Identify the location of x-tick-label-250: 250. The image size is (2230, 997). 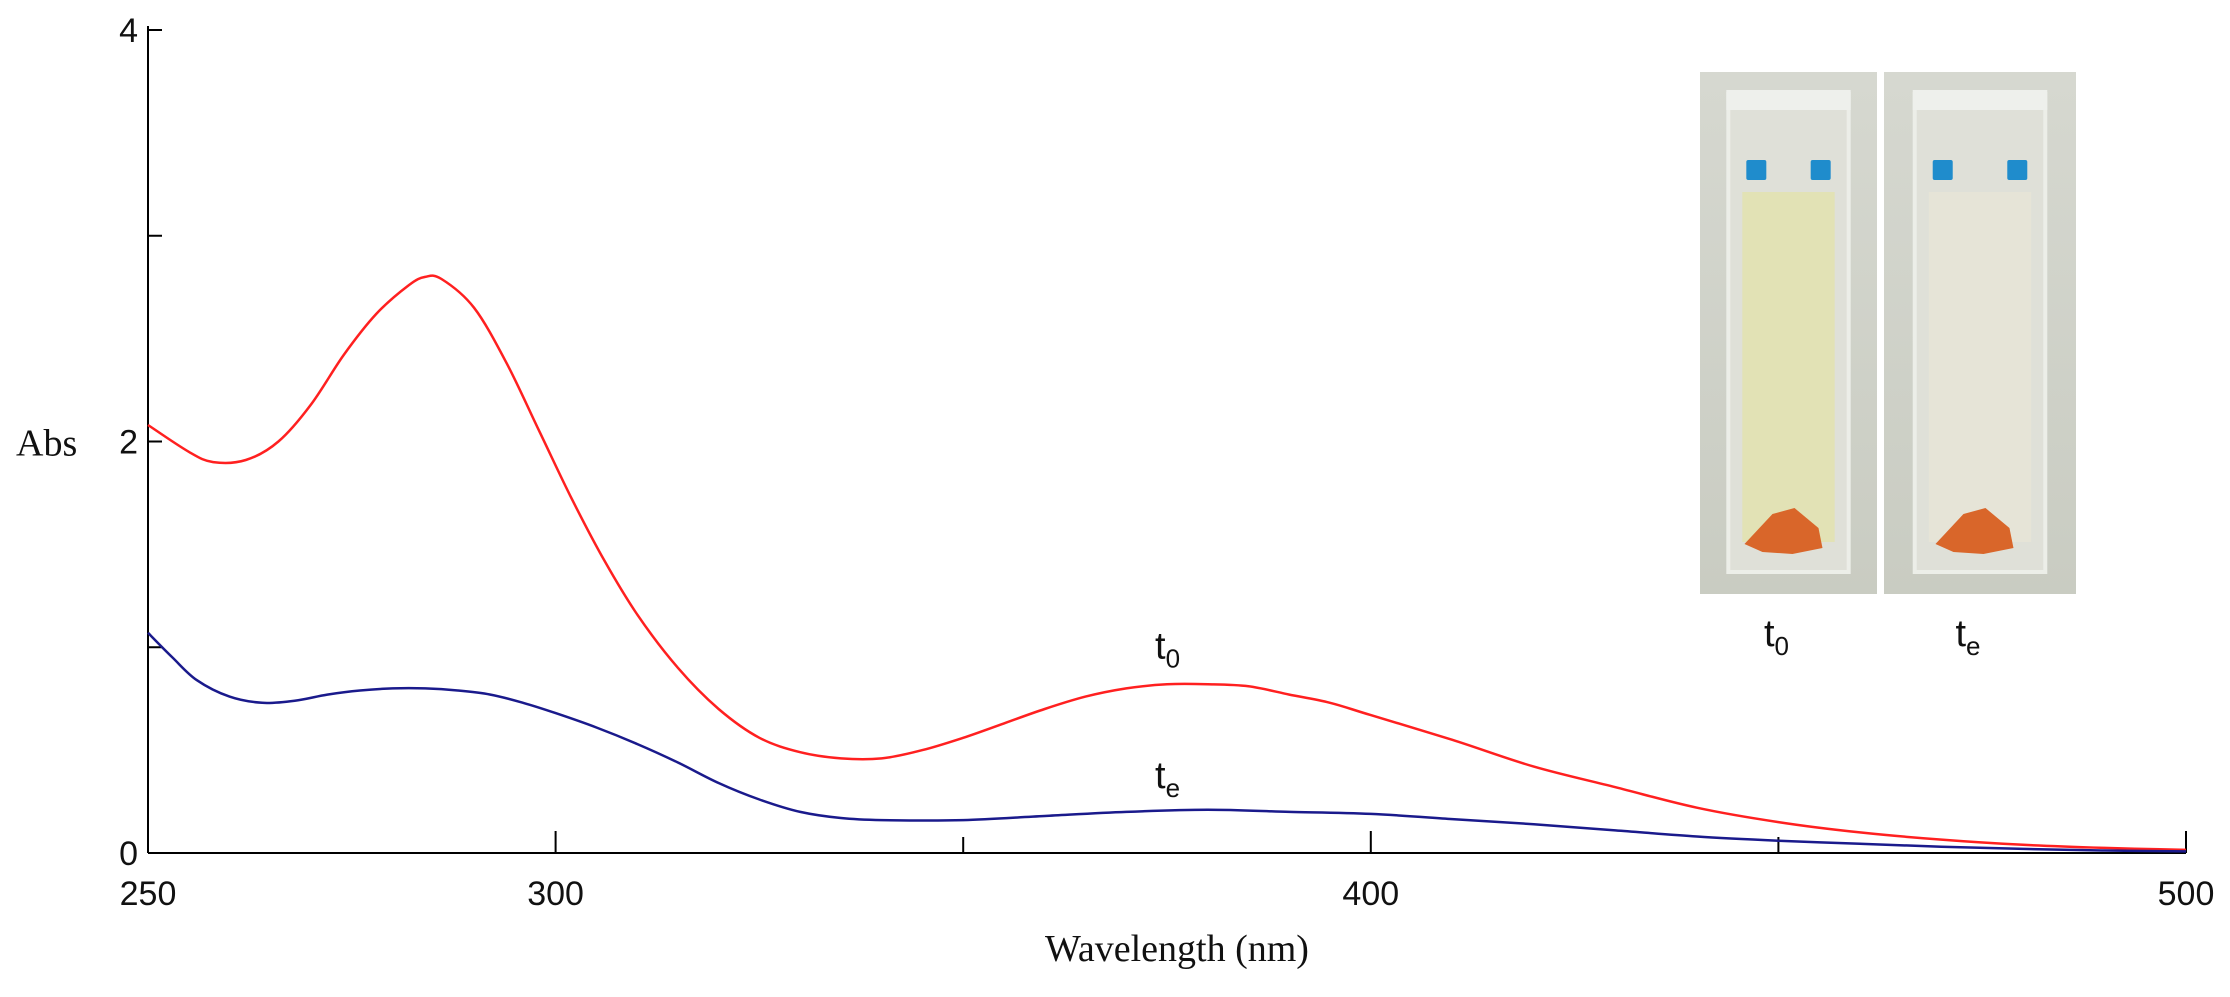
(148, 894).